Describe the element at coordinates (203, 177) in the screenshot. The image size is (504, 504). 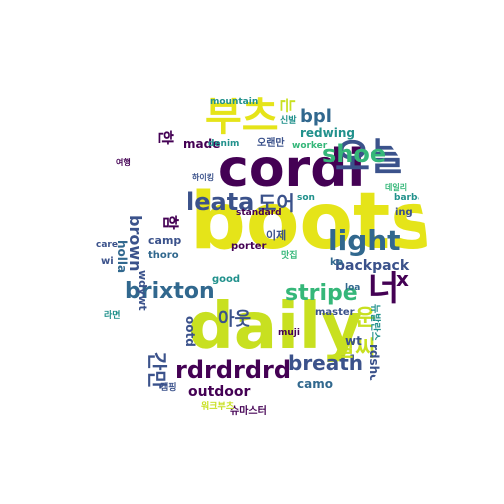
I see `word-59: 하이킹` at that location.